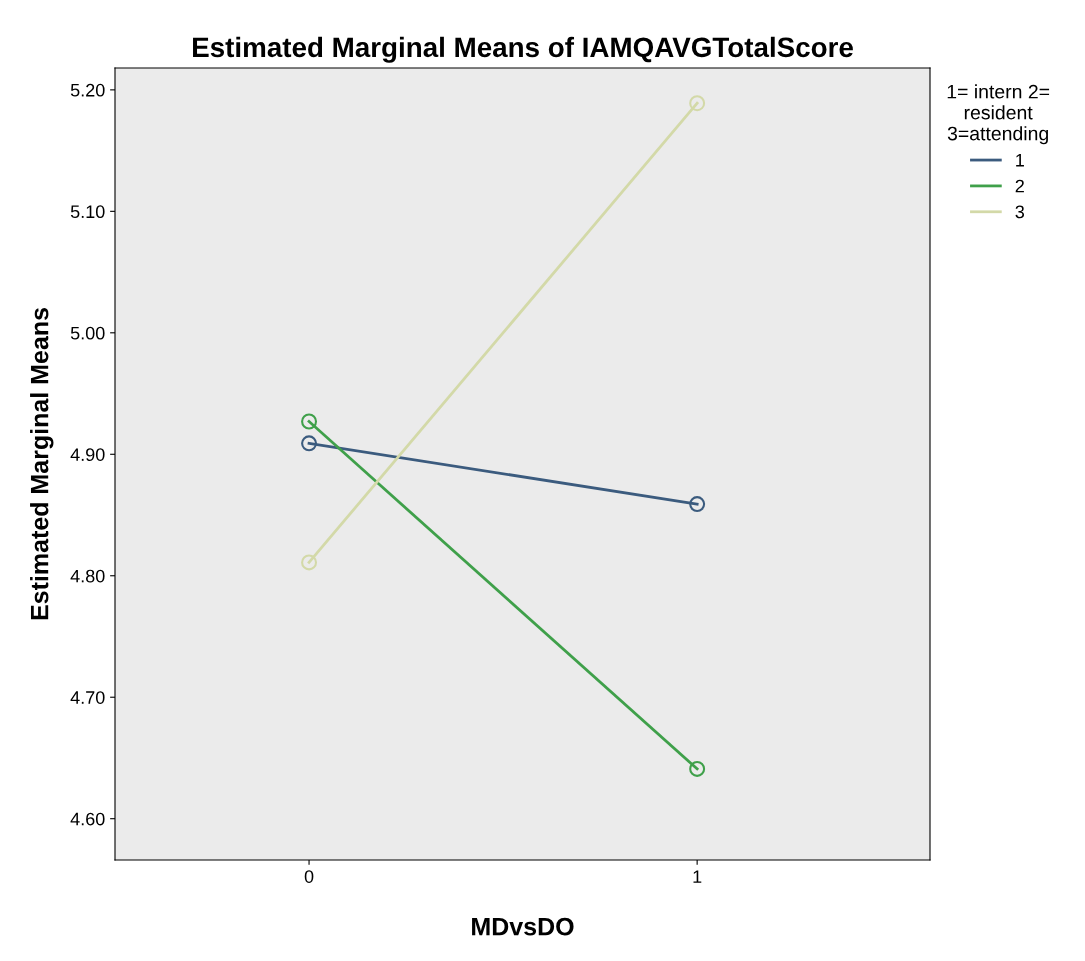 The image size is (1085, 961). I want to click on legend-label: 1, so click(1020, 160).